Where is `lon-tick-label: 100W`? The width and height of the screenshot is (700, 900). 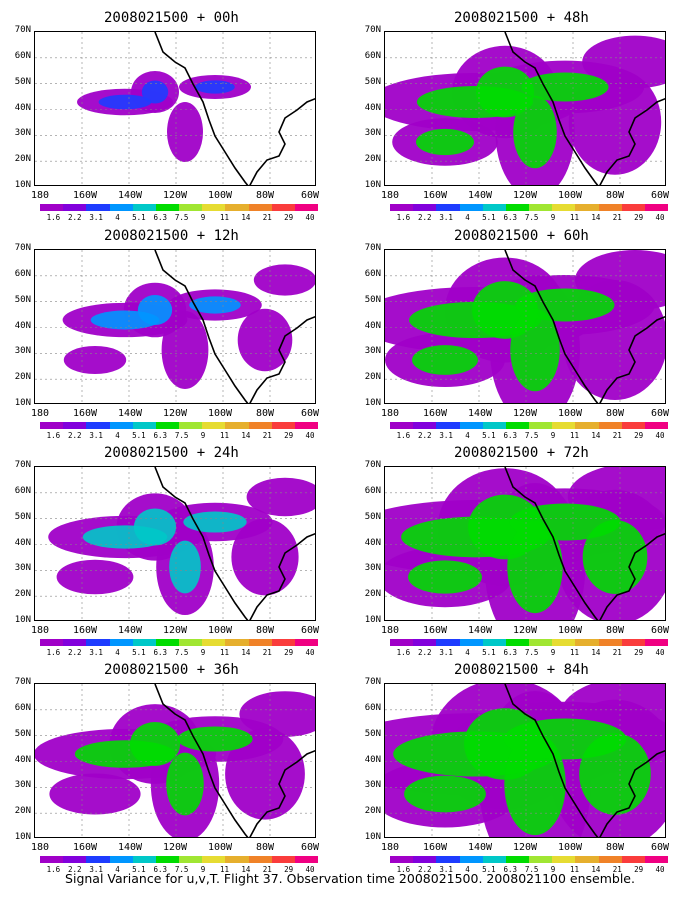 lon-tick-label: 100W is located at coordinates (570, 413).